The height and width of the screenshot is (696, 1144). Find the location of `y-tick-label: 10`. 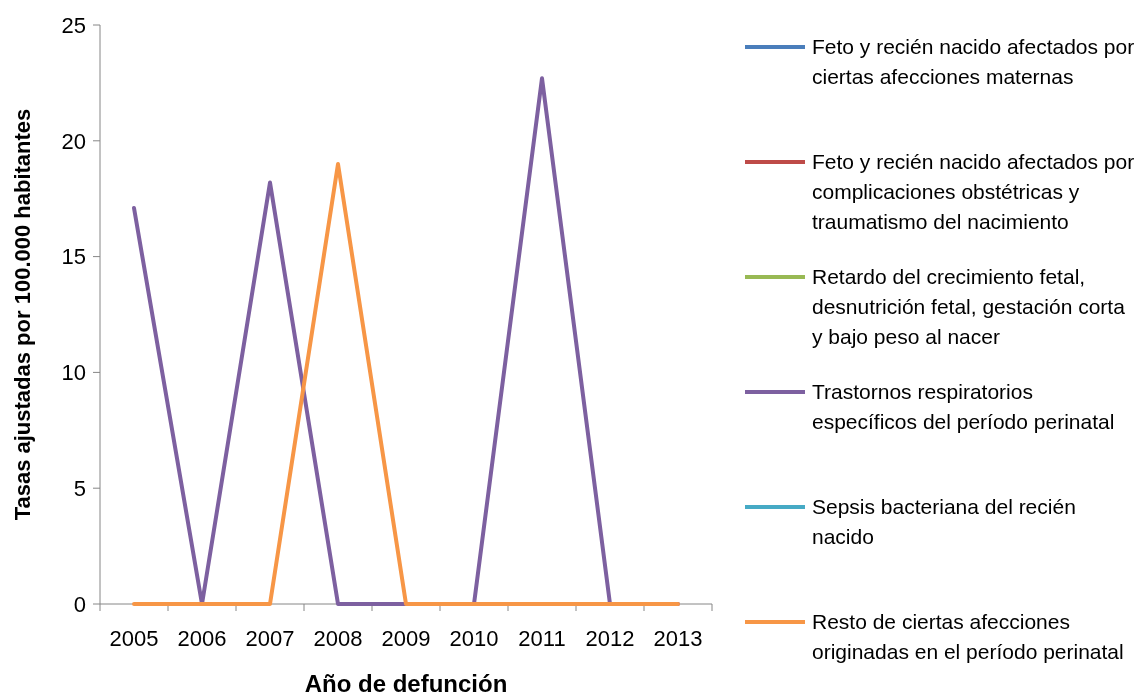

y-tick-label: 10 is located at coordinates (73, 373).